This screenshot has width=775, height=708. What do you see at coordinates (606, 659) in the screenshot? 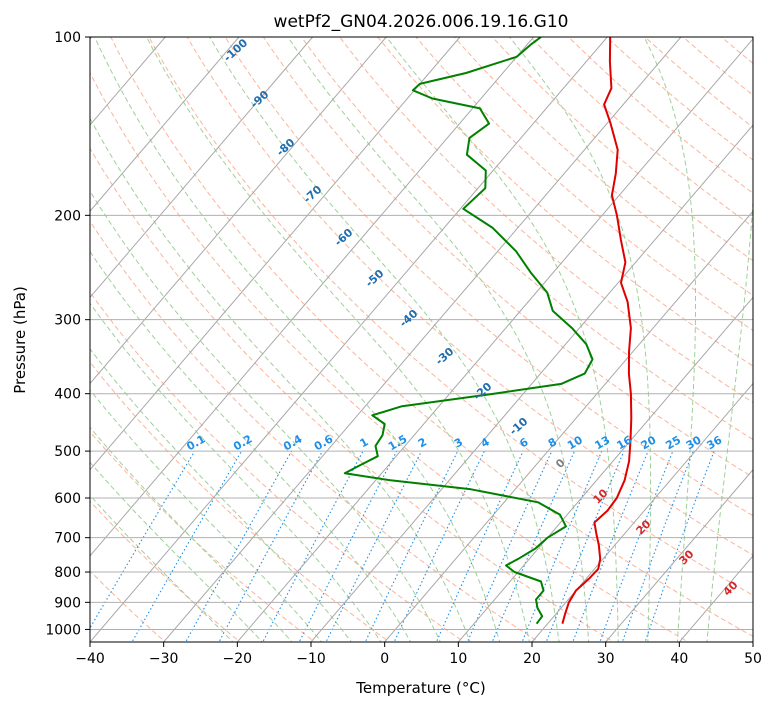
I see `x-tick-label: 30` at bounding box center [606, 659].